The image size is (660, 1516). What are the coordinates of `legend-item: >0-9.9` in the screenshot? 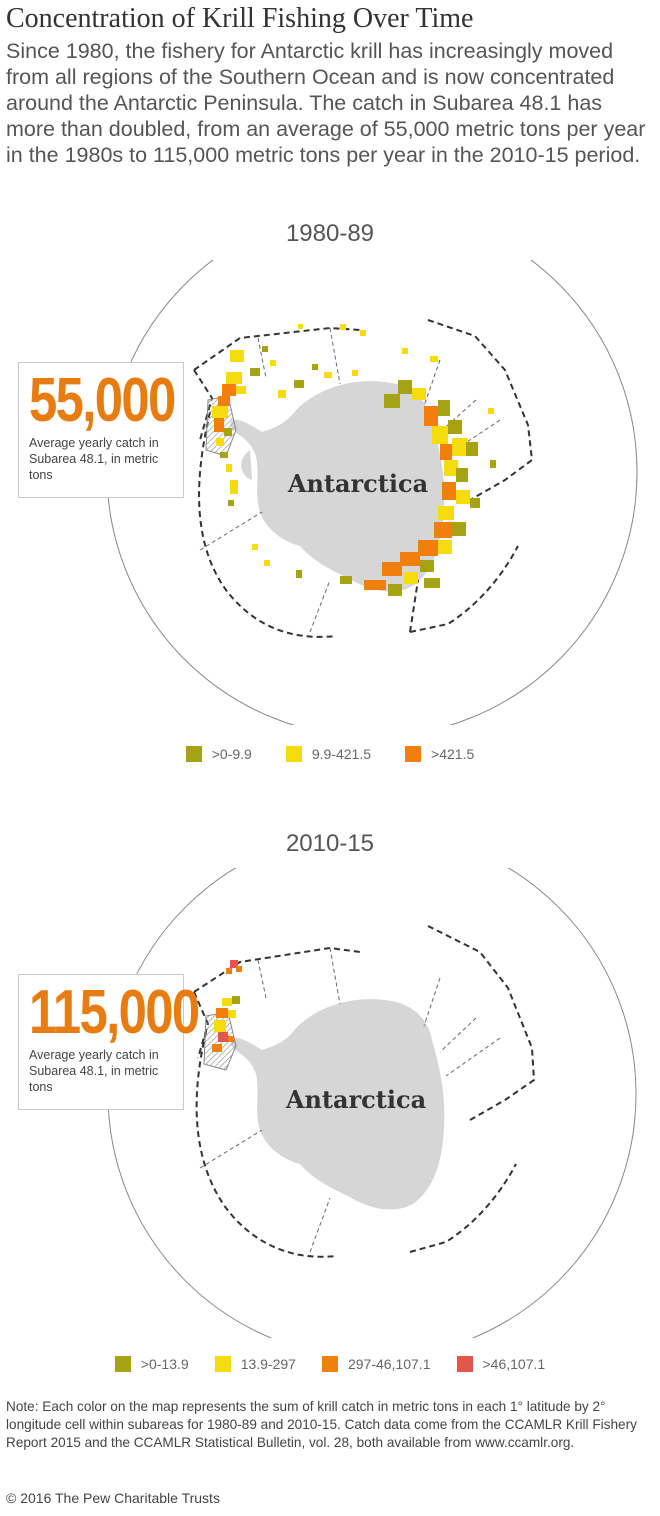 It's located at (218, 754).